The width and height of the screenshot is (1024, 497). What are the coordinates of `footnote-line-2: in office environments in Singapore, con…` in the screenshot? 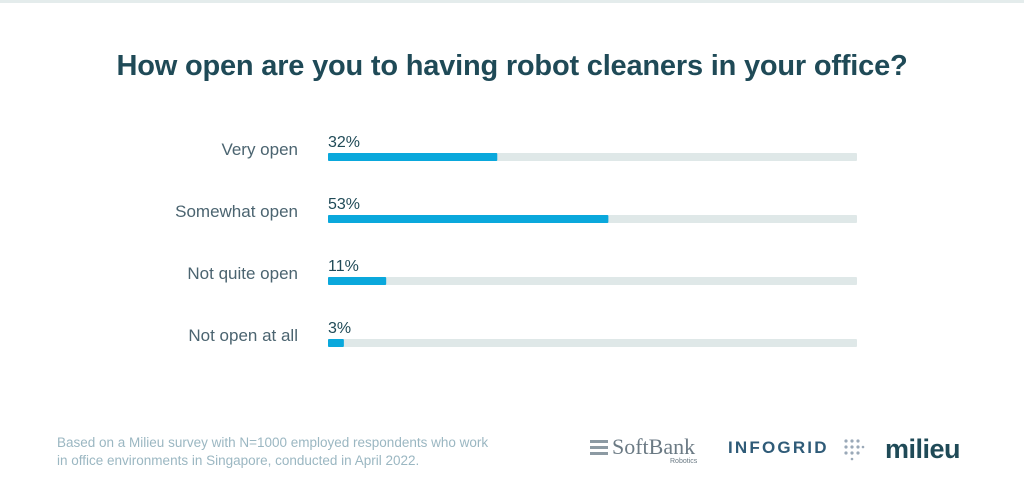 It's located at (238, 460).